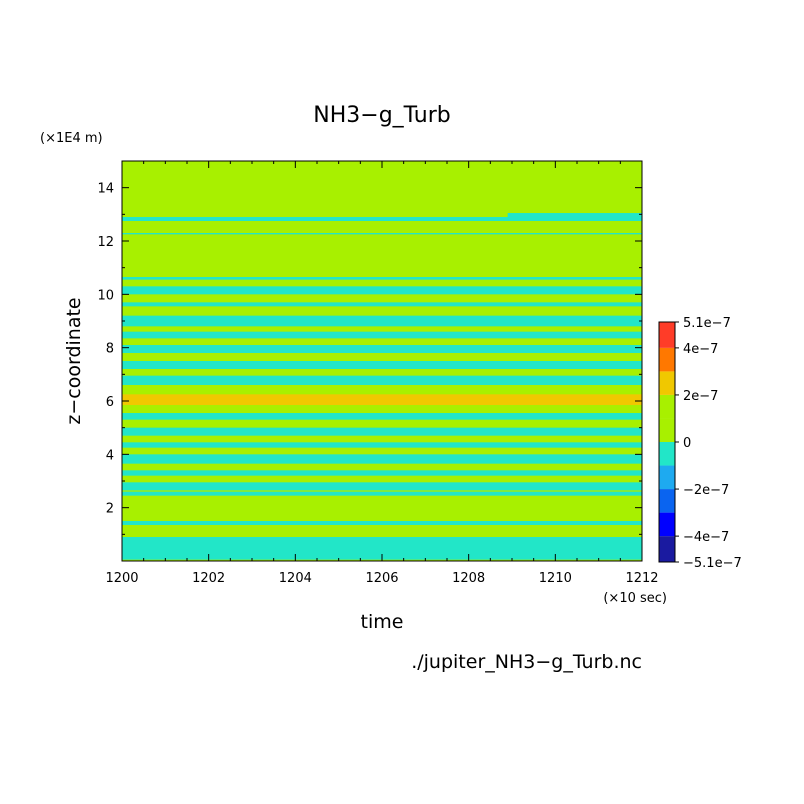 The width and height of the screenshot is (804, 804). What do you see at coordinates (468, 578) in the screenshot?
I see `x-tick-label-4: 1208` at bounding box center [468, 578].